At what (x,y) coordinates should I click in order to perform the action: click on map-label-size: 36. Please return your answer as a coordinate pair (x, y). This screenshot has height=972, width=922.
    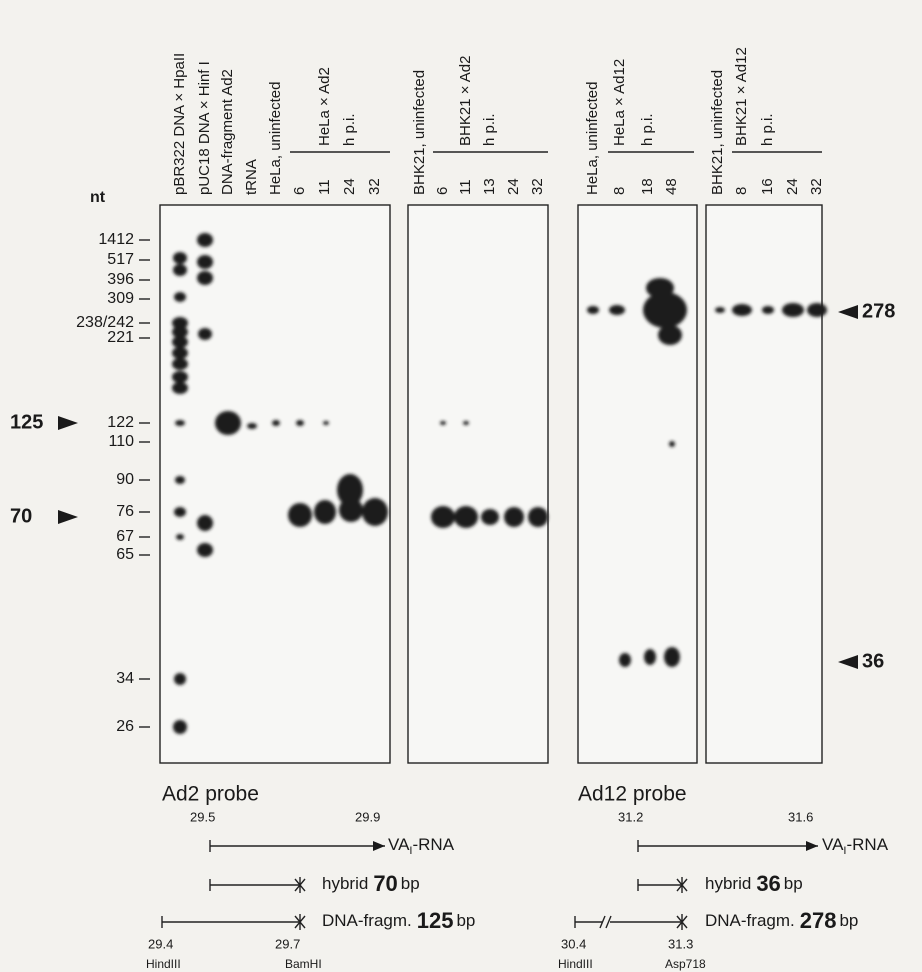
    Looking at the image, I should click on (768, 883).